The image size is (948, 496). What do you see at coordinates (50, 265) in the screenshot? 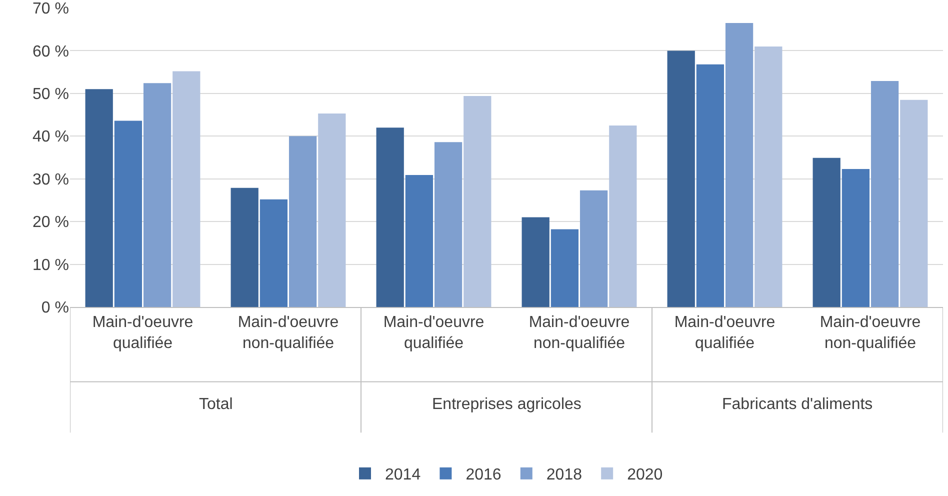
I see `y-tick-label: 10 %` at bounding box center [50, 265].